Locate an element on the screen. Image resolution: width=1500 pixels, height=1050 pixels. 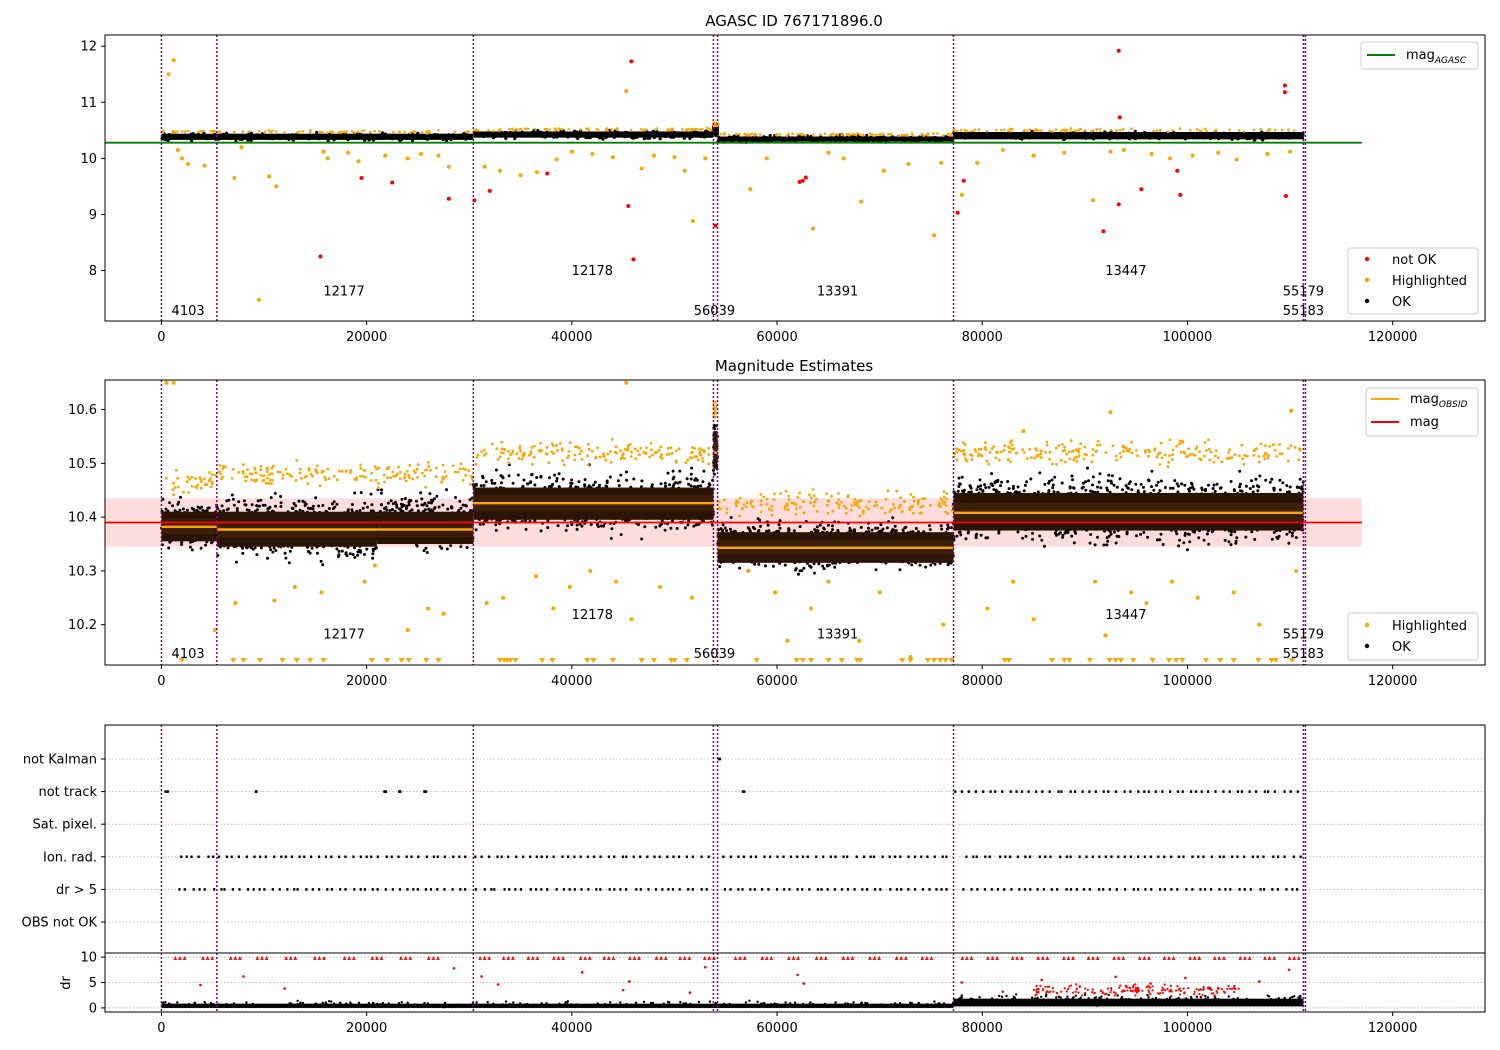
p1-obsid-label-5: 13447 is located at coordinates (1125, 271).